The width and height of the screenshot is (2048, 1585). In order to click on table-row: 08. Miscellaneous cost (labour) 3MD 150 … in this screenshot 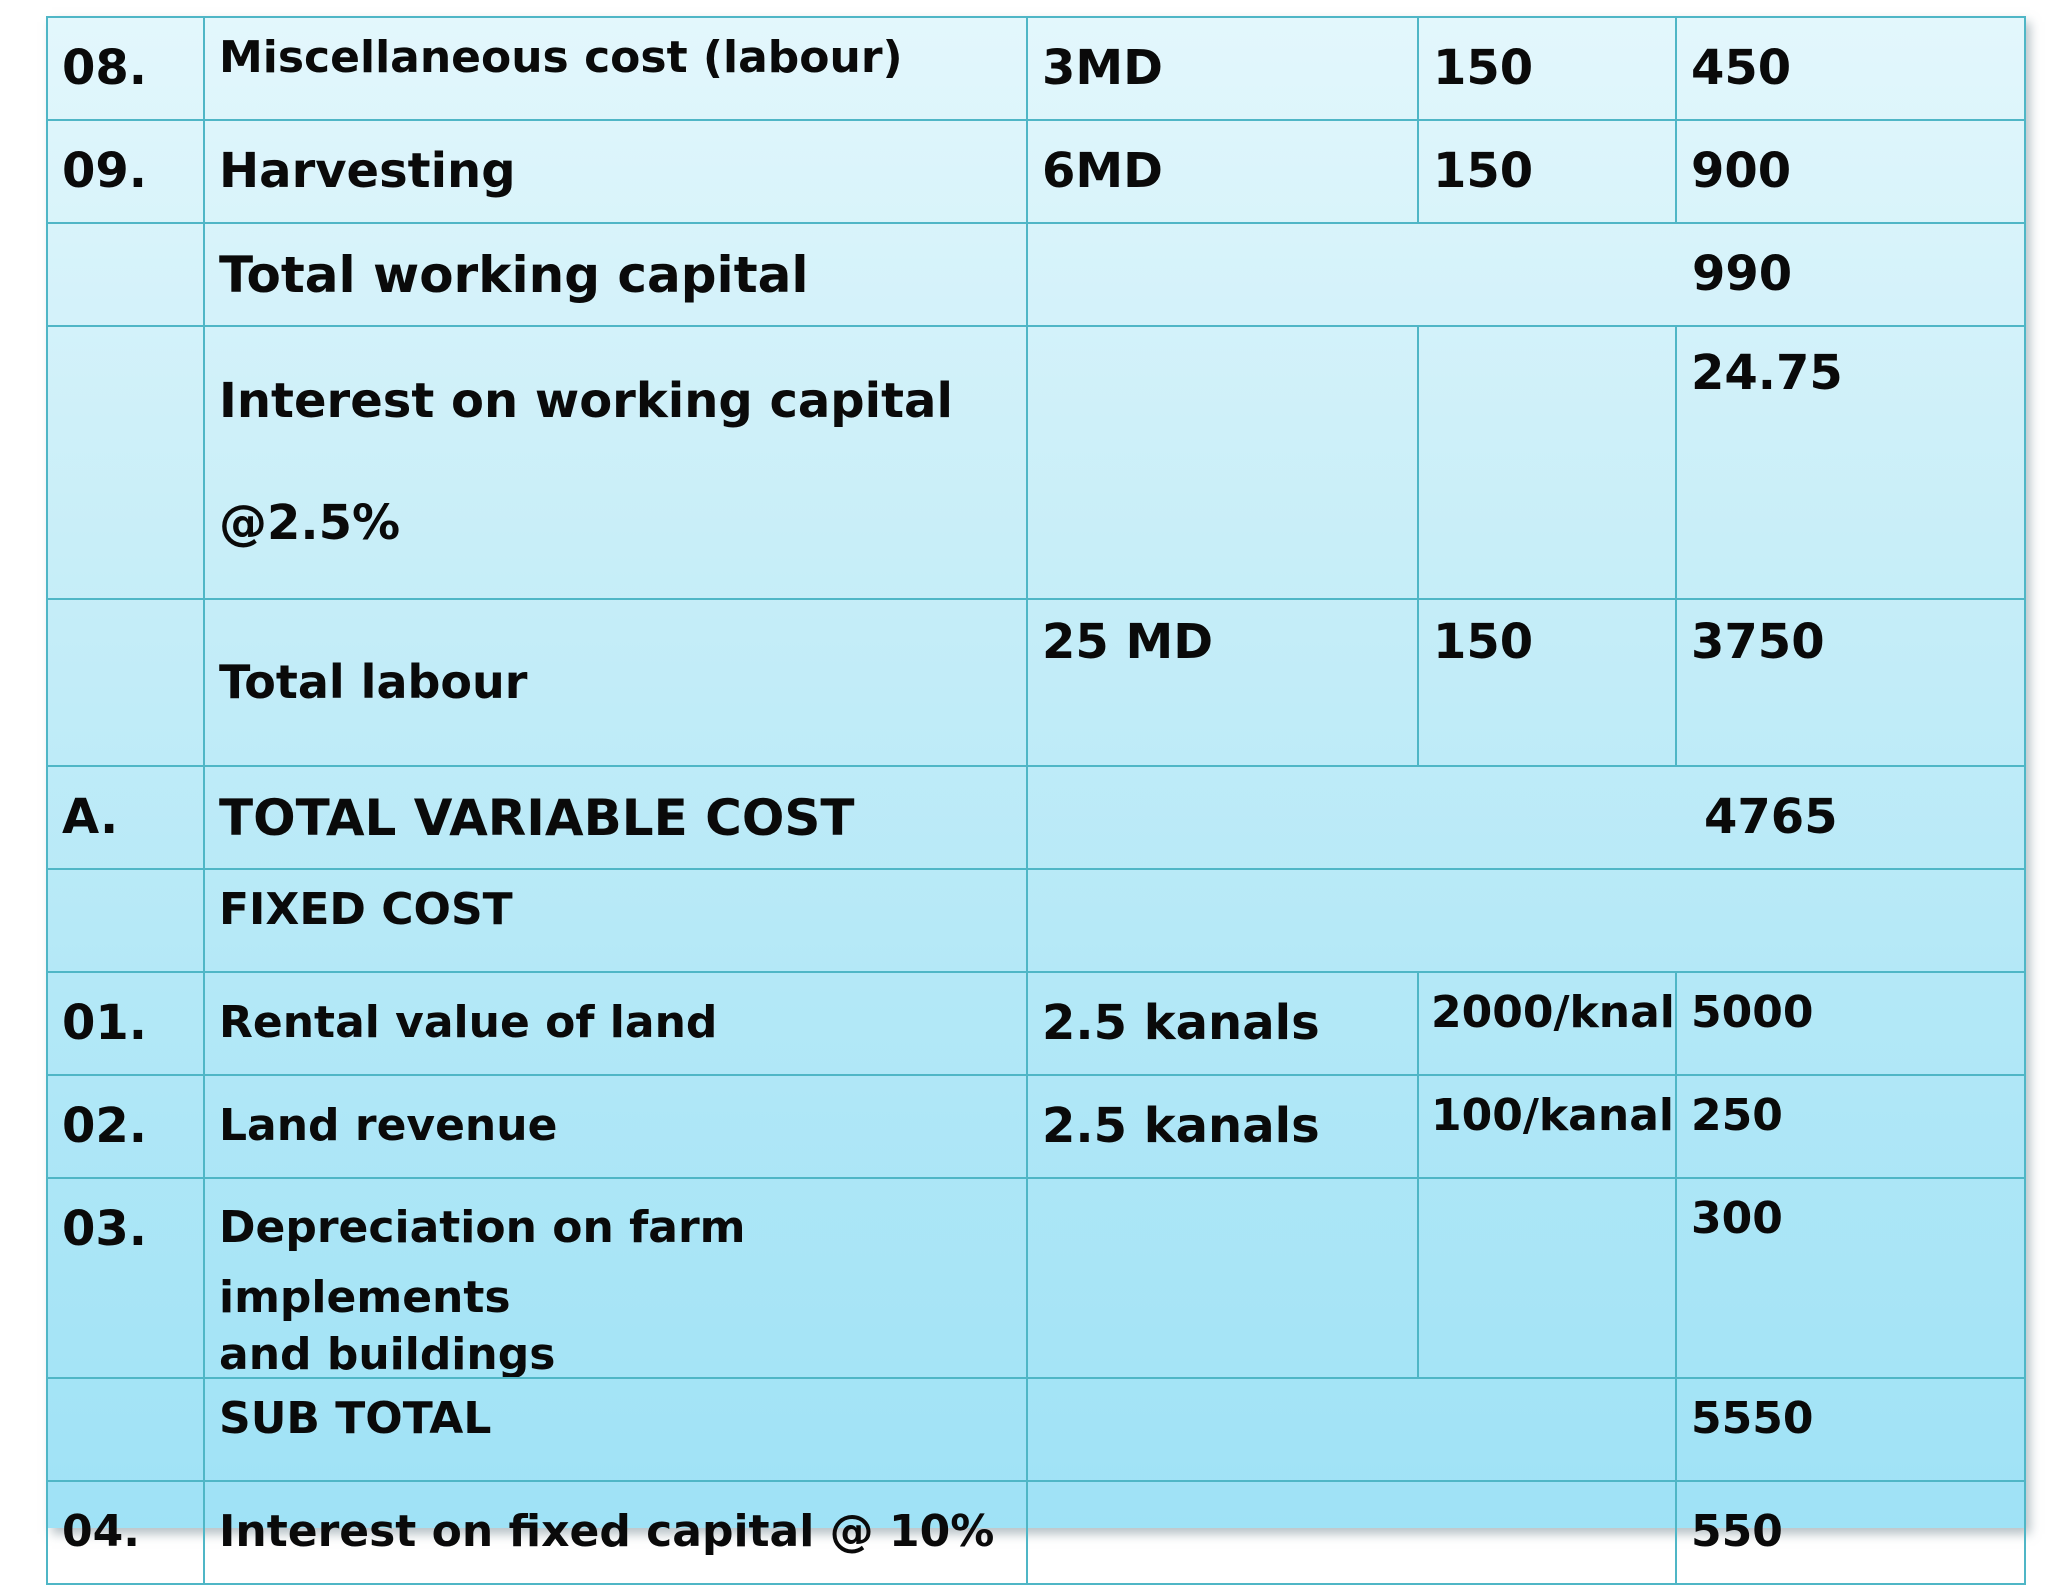, I will do `click(1036, 68)`.